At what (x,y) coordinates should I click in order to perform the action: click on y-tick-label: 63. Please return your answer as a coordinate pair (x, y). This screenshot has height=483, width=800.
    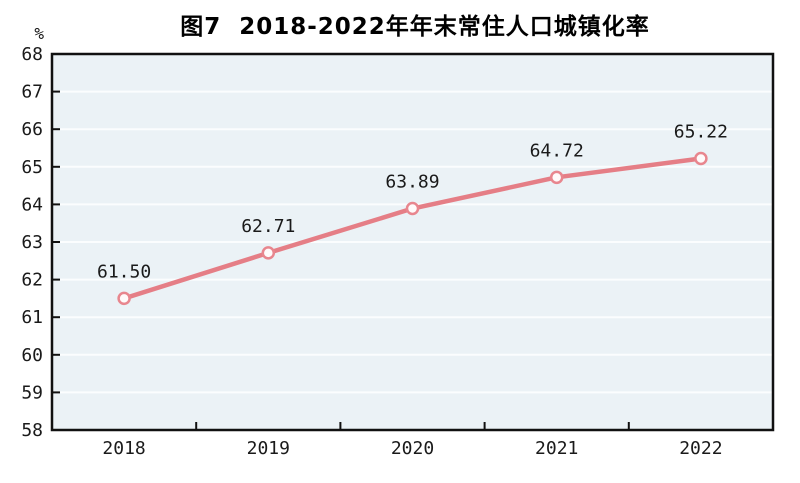
    Looking at the image, I should click on (32, 242).